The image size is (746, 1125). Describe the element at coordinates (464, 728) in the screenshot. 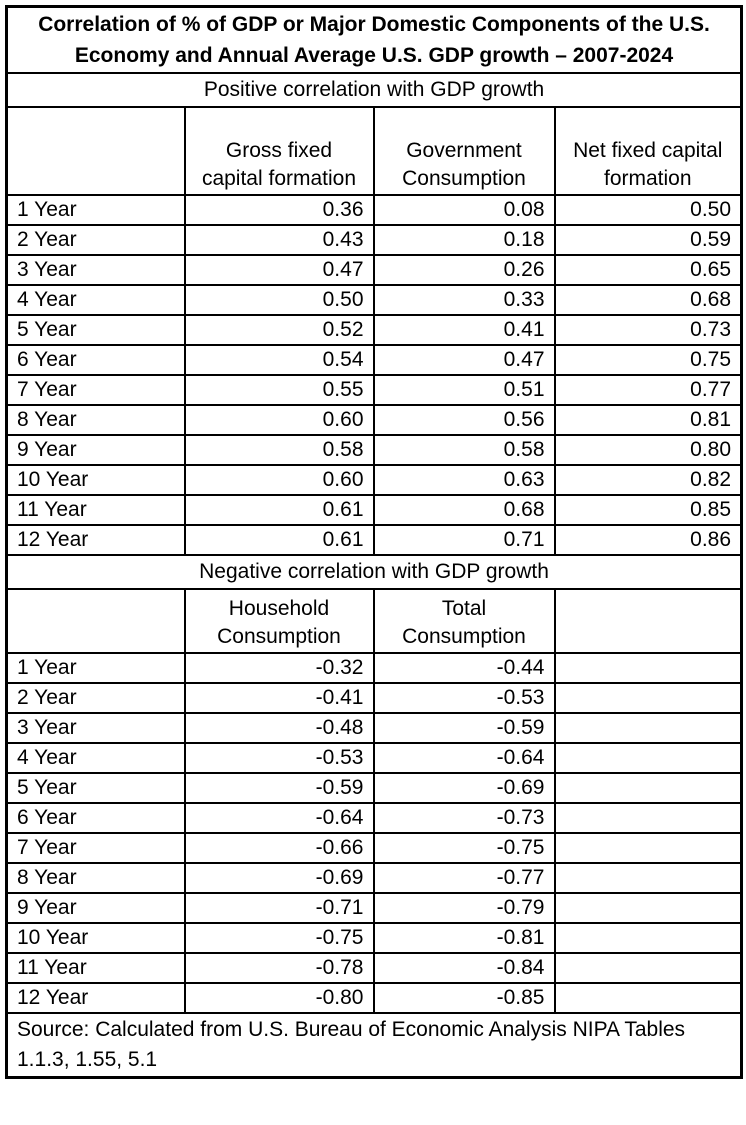

I see `value-cell: -0.59` at that location.